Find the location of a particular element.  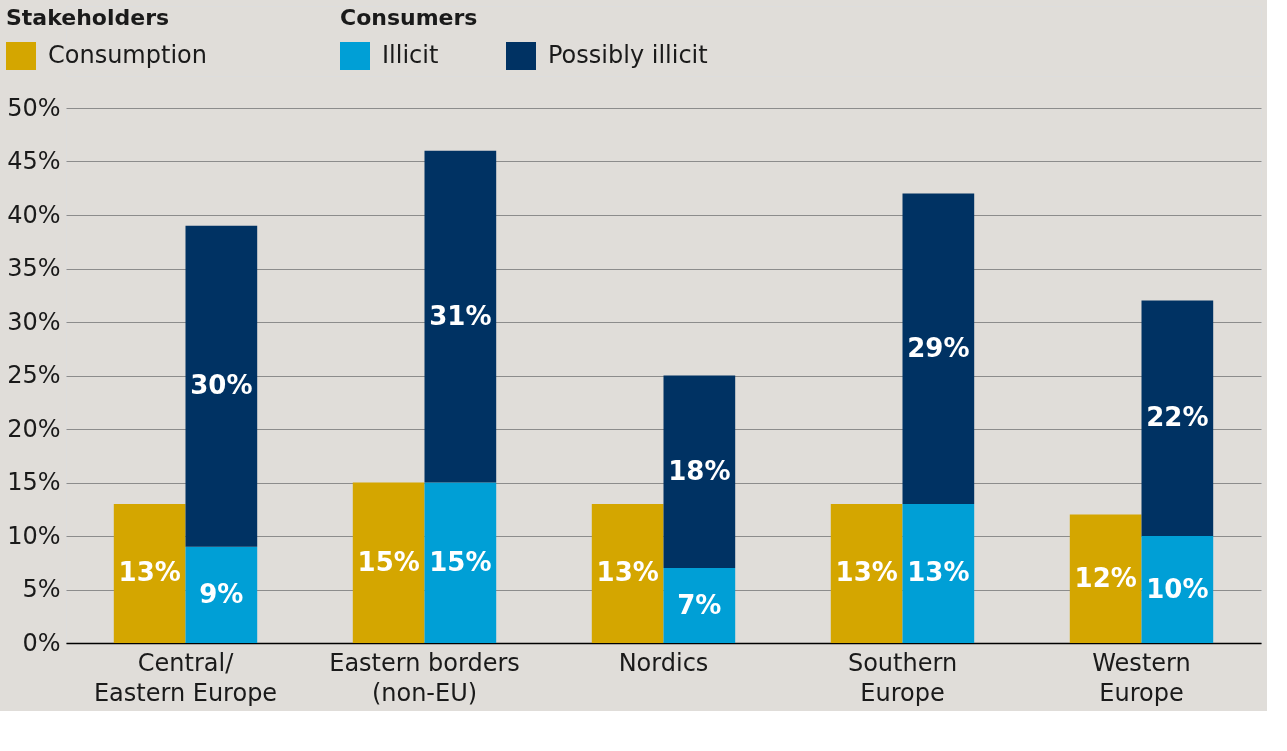

data-label: 7% is located at coordinates (699, 604).